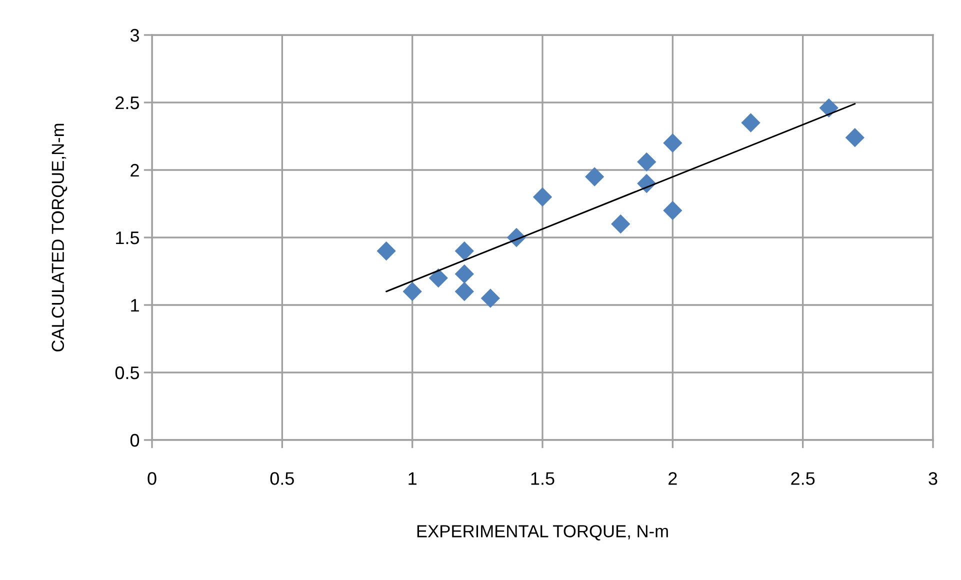 The width and height of the screenshot is (961, 580). Describe the element at coordinates (128, 238) in the screenshot. I see `y-tick-label: 1.5` at that location.